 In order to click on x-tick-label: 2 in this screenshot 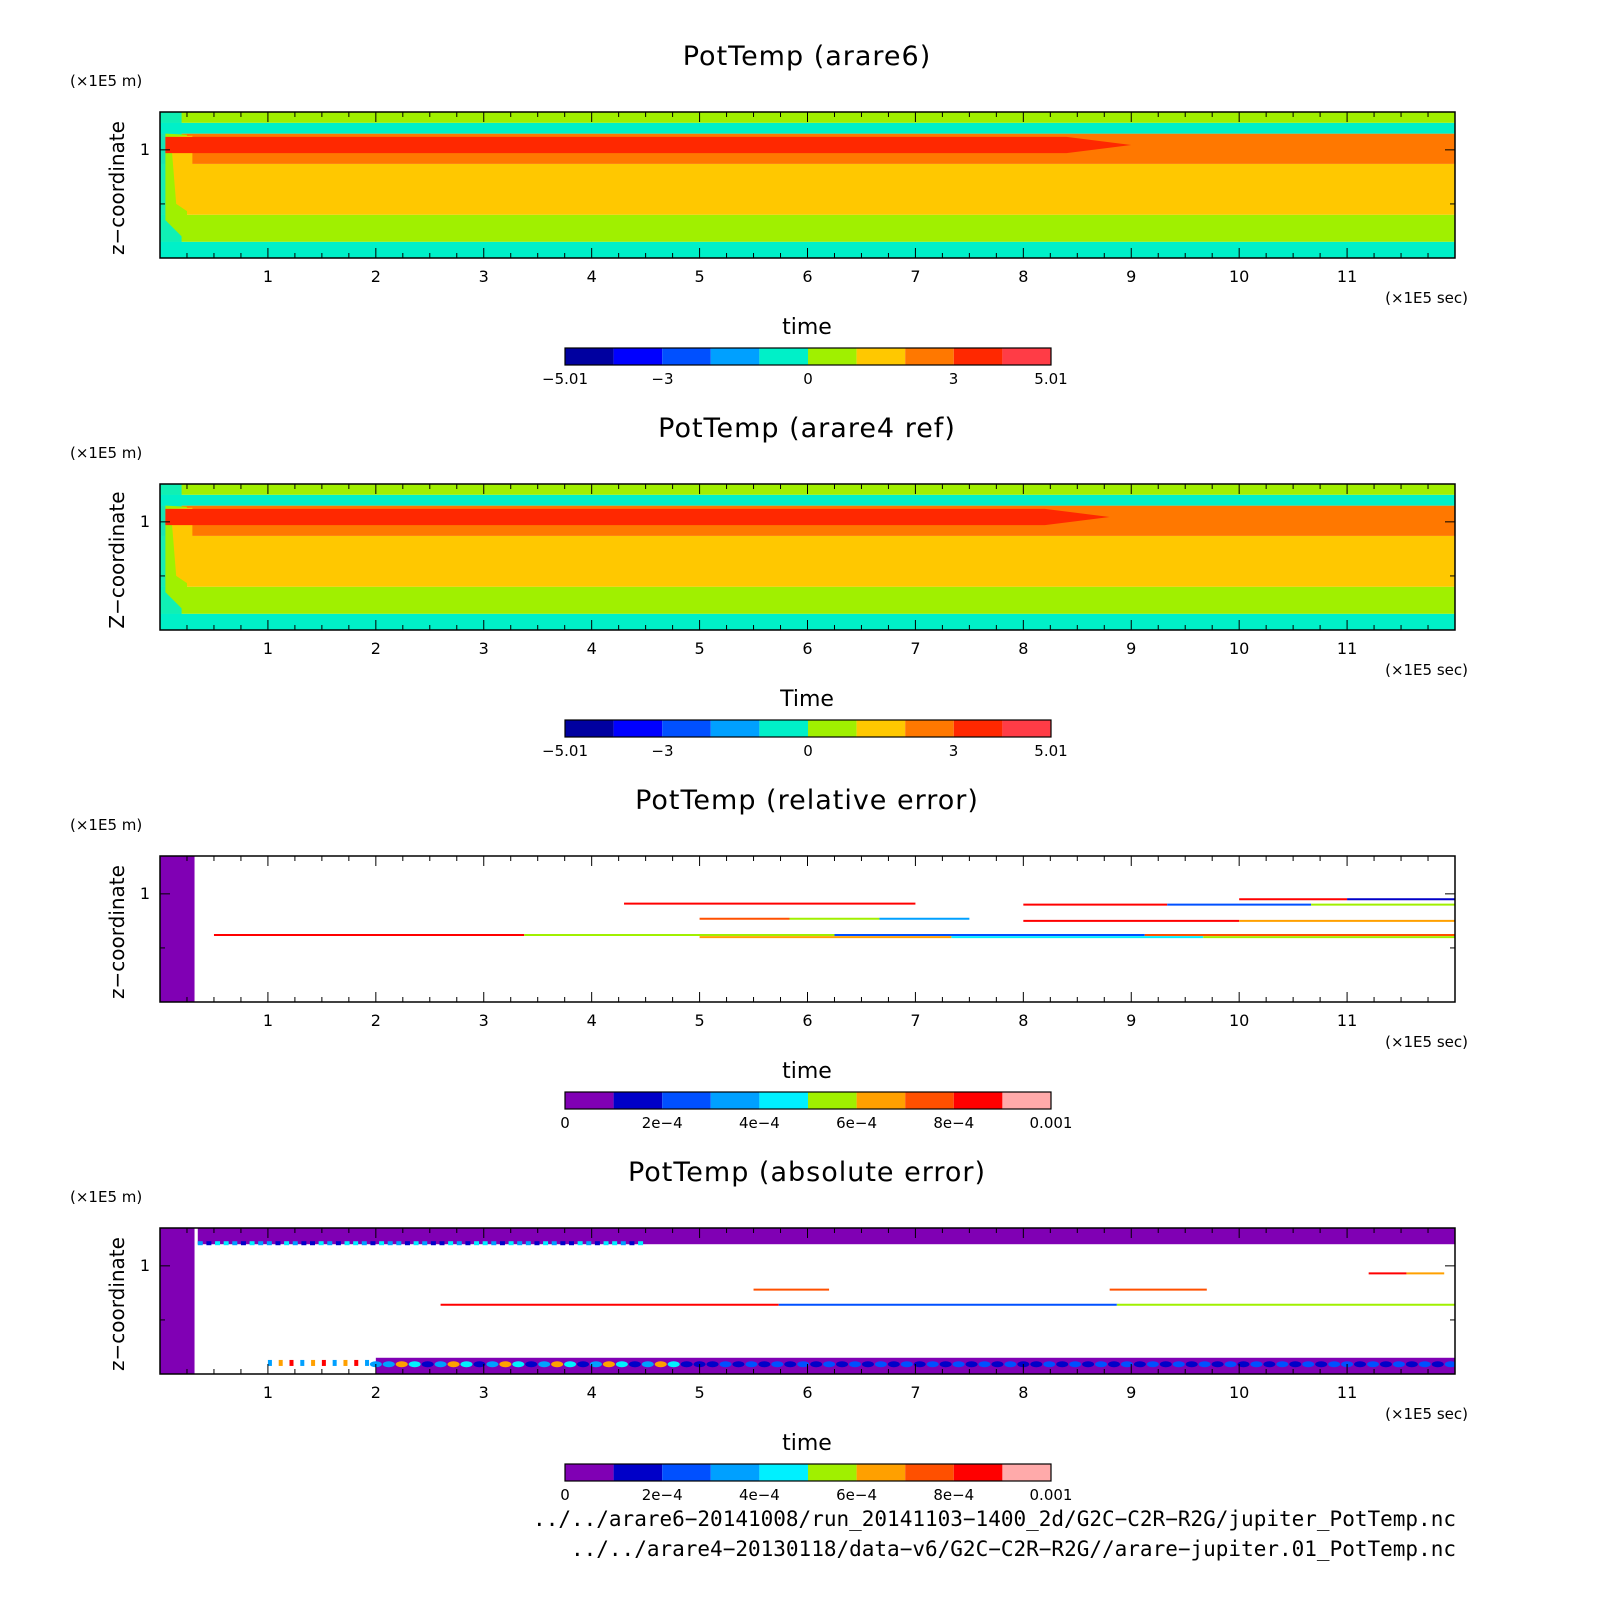, I will do `click(376, 648)`.